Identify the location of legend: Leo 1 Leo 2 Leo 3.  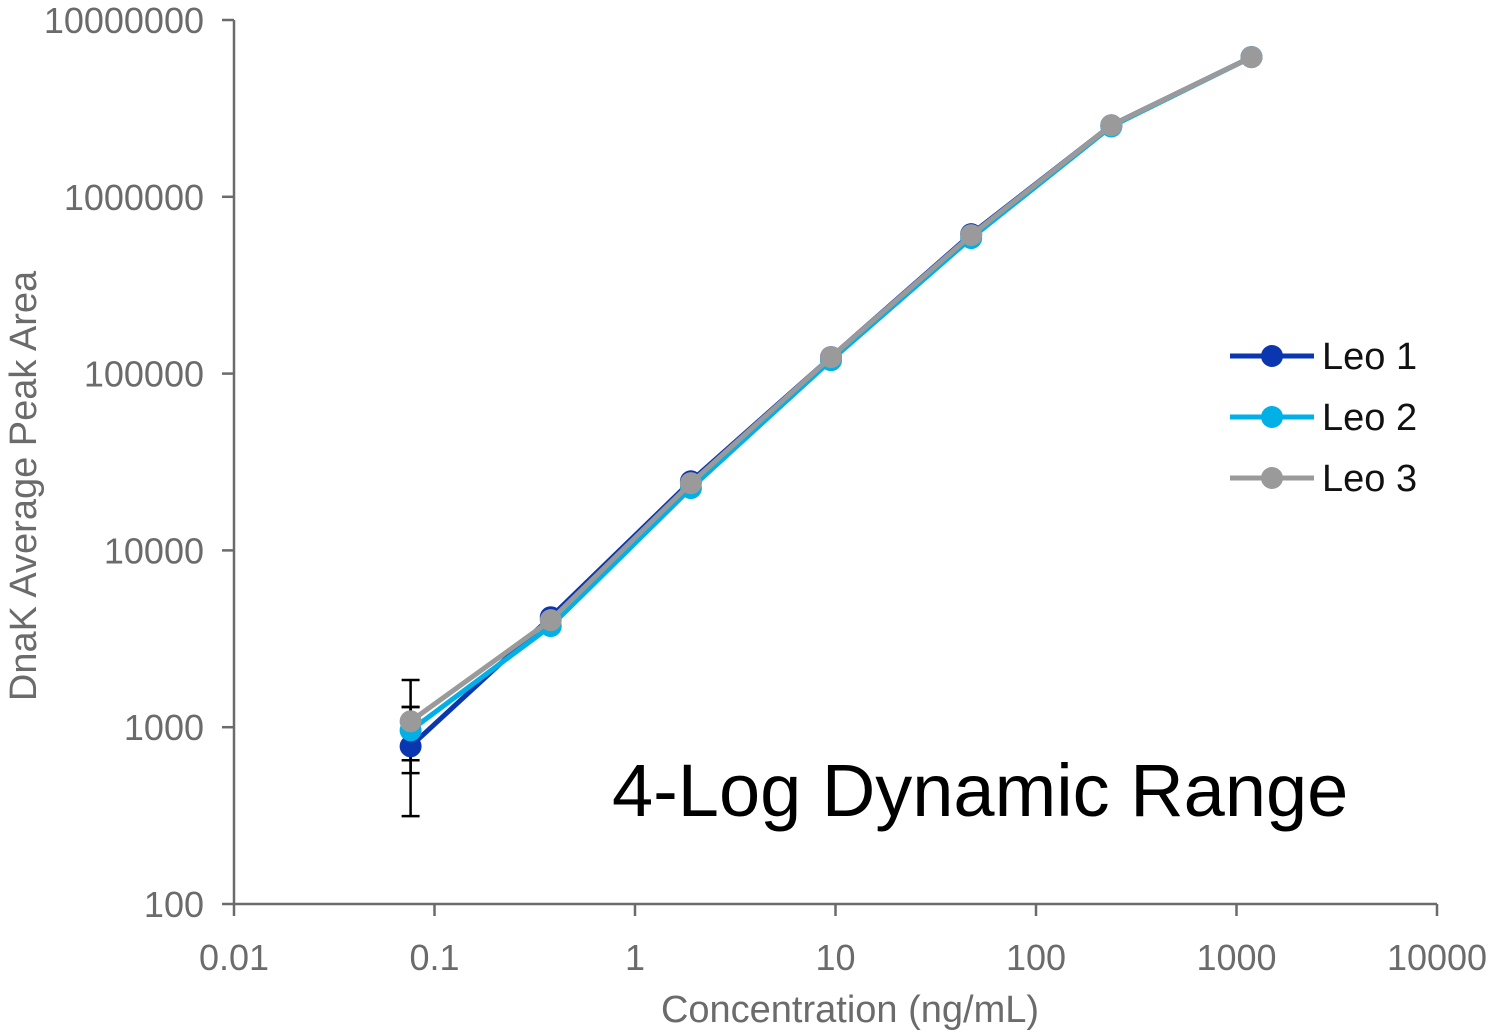
(1323, 418).